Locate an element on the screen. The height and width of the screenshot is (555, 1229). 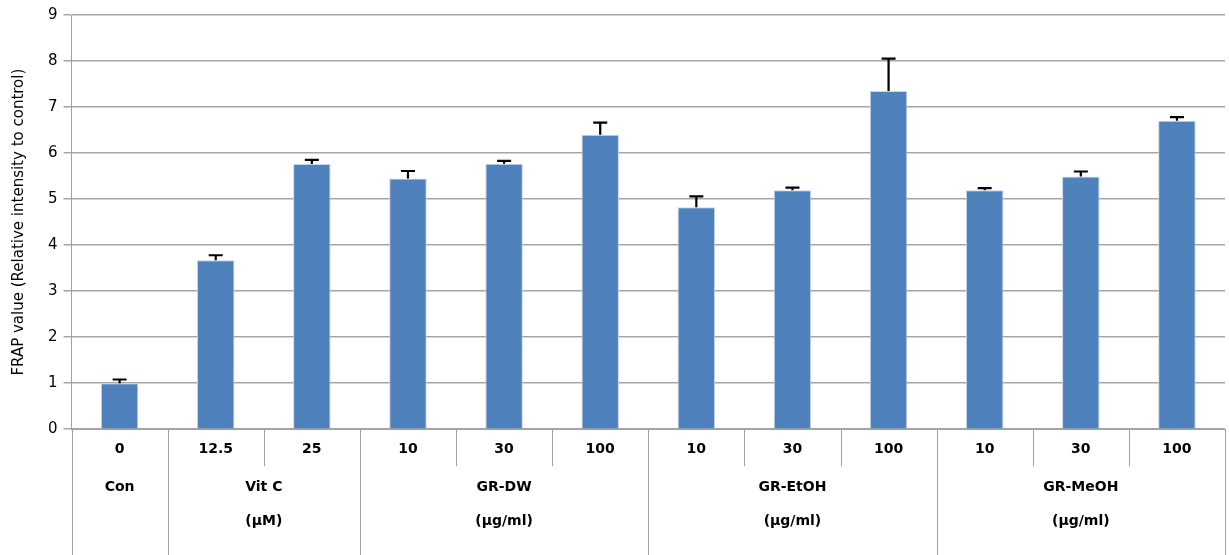
y-axis-title: FRAP value (Relative intensity to control) is located at coordinates (17, 222).